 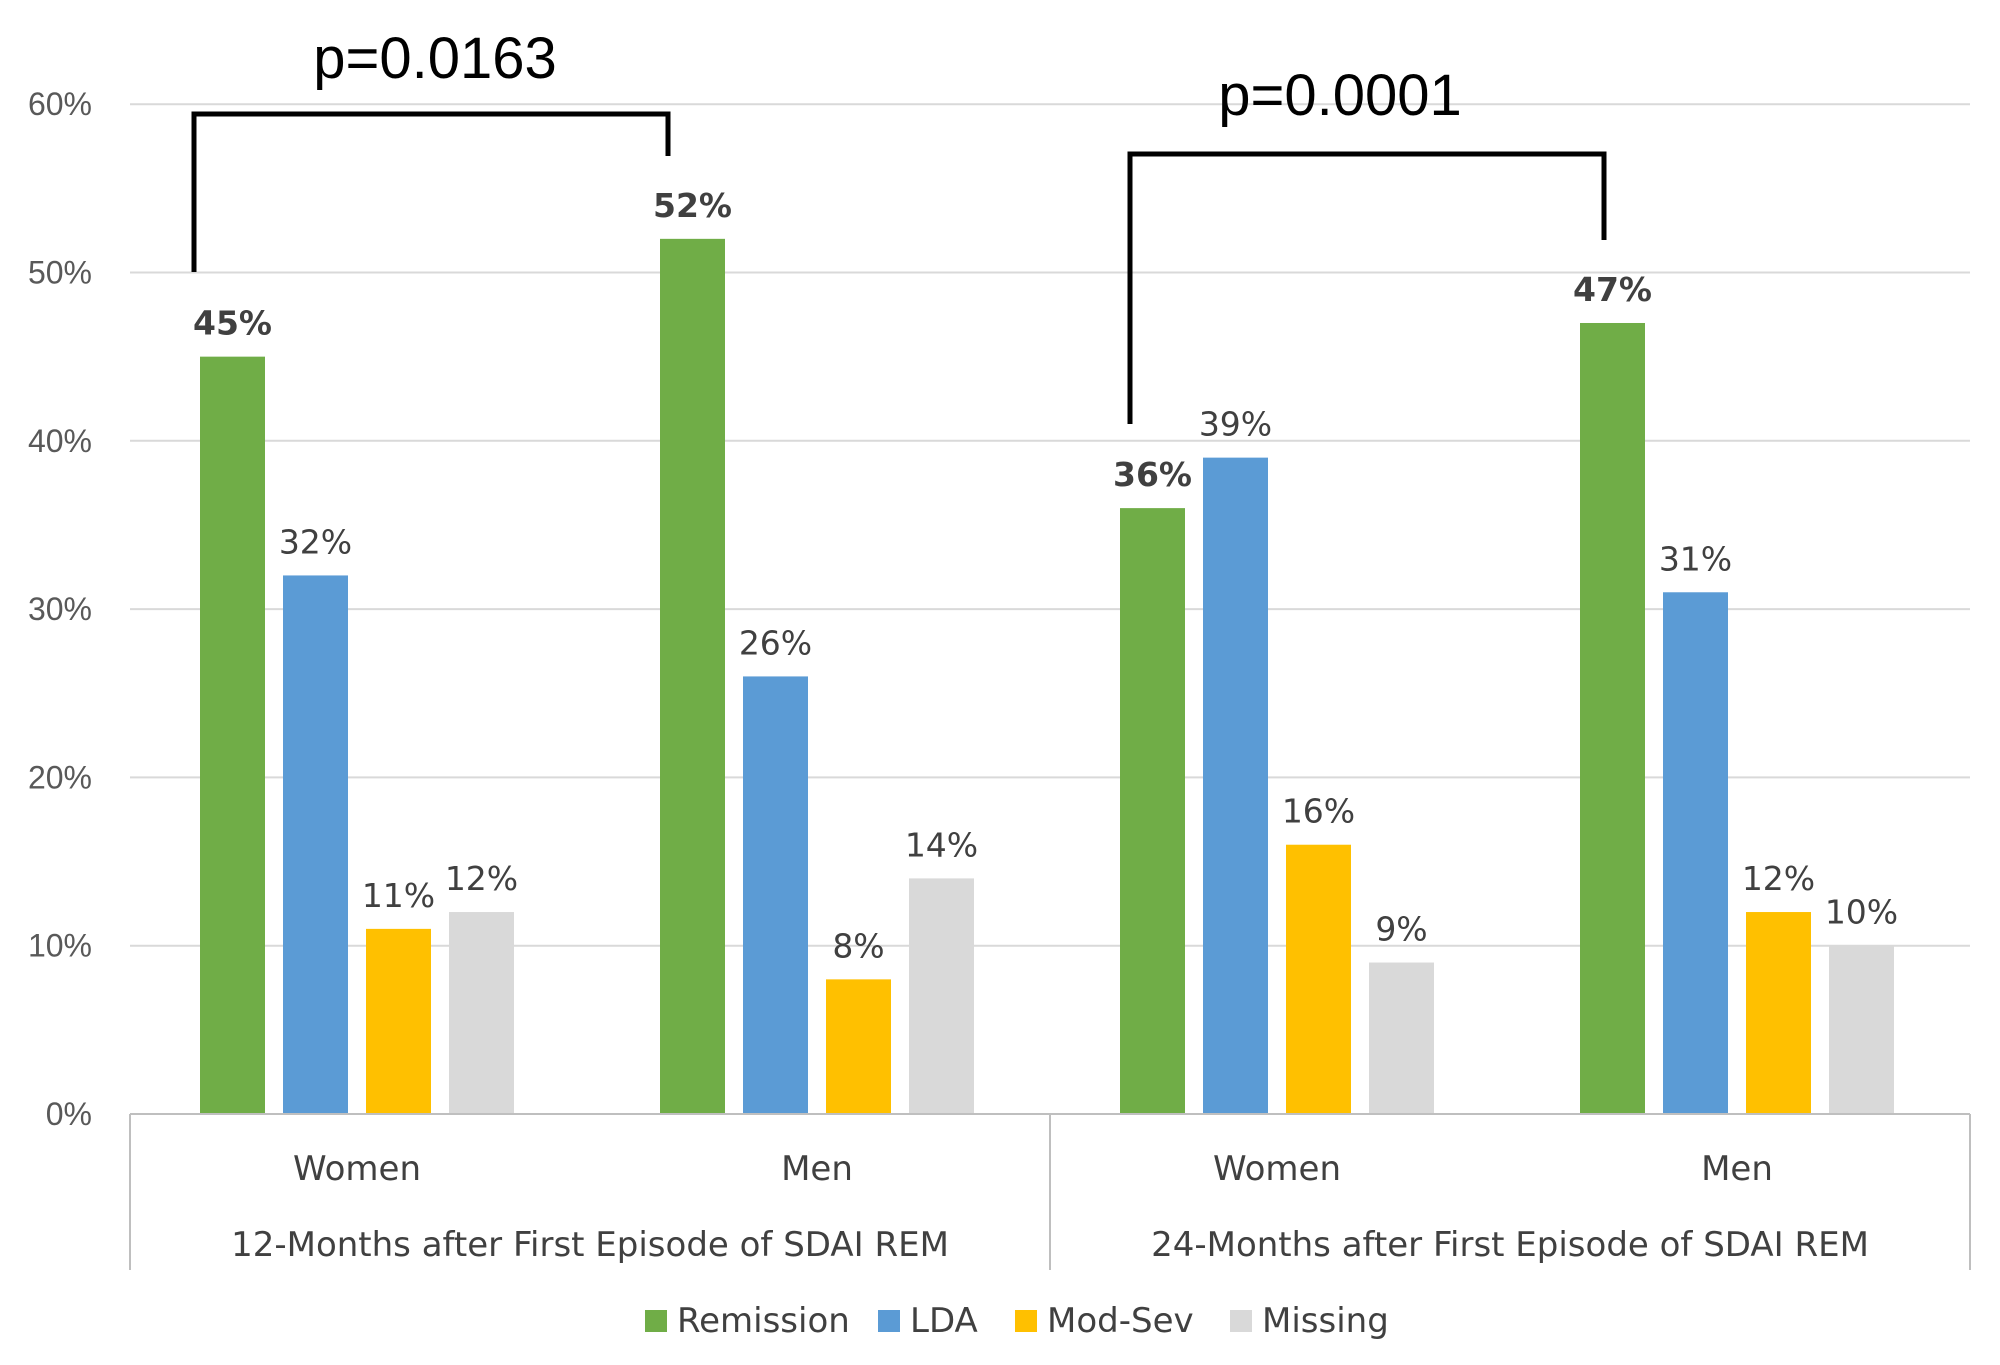 What do you see at coordinates (775, 642) in the screenshot?
I see `data-label: 26%` at bounding box center [775, 642].